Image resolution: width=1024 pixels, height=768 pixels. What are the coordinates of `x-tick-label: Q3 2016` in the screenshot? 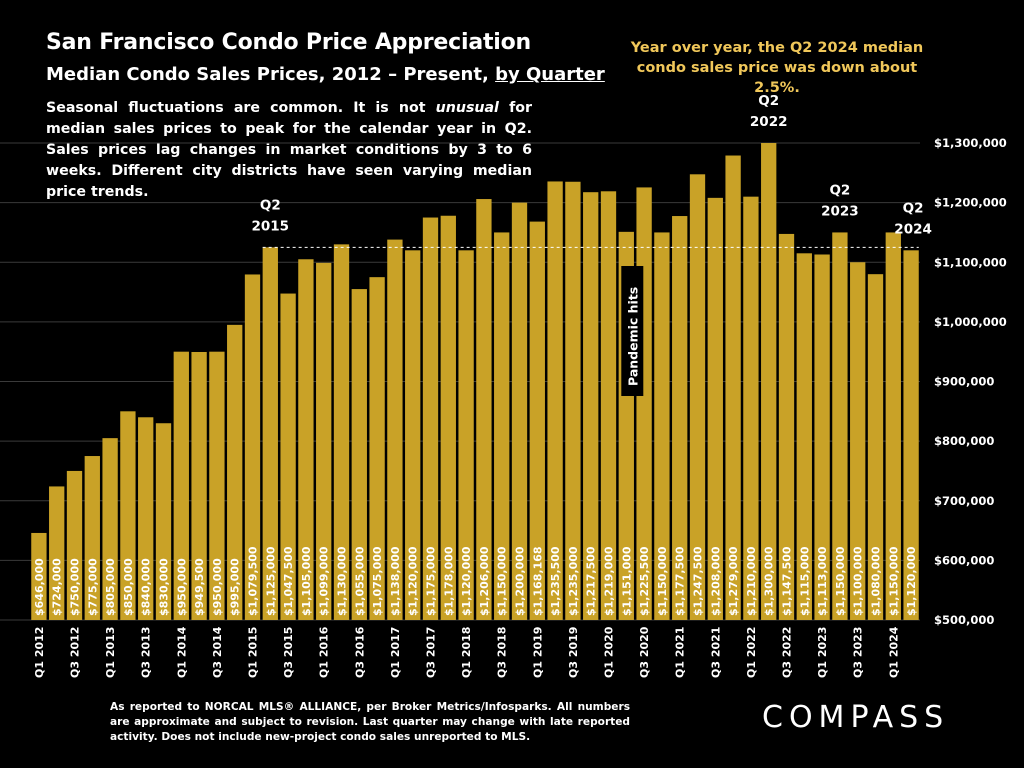 It's located at (359, 652).